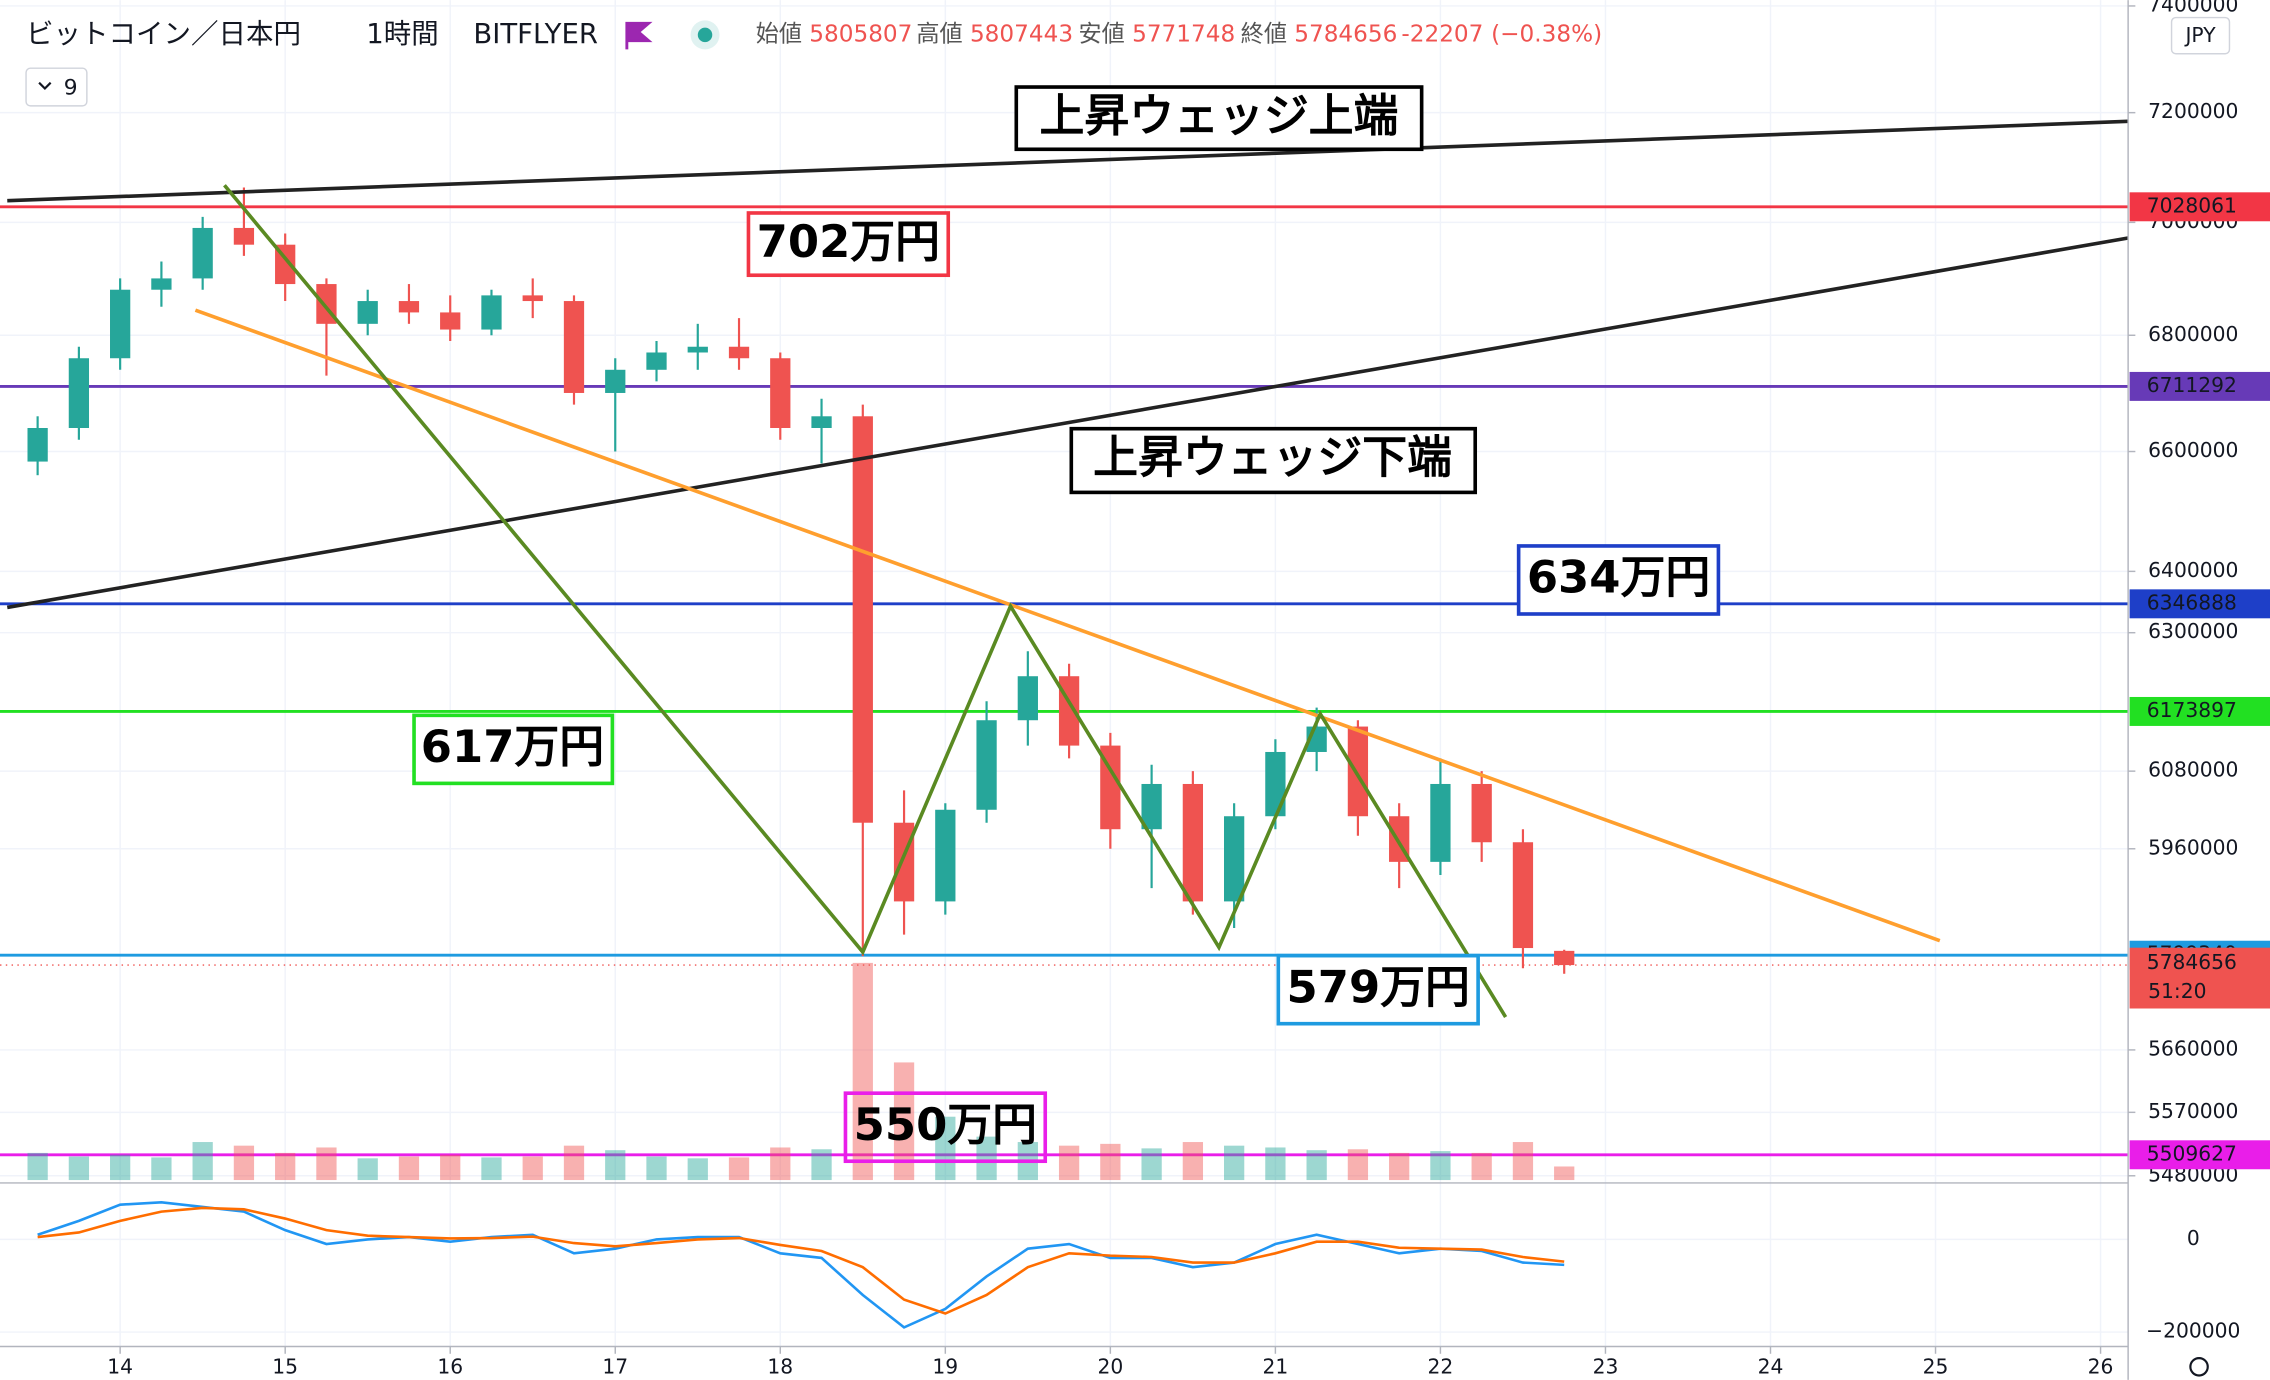 The width and height of the screenshot is (2270, 1380). Describe the element at coordinates (2193, 570) in the screenshot. I see `y-tick-label: 6400000` at that location.